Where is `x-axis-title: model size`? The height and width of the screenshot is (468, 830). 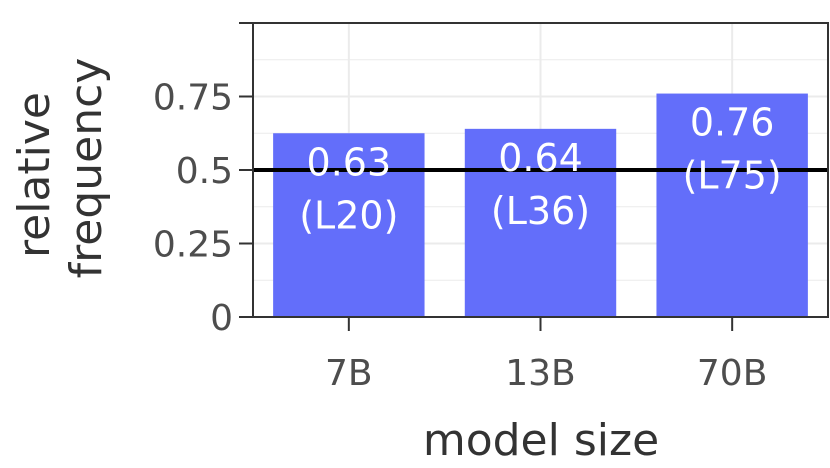 x-axis-title: model size is located at coordinates (541, 440).